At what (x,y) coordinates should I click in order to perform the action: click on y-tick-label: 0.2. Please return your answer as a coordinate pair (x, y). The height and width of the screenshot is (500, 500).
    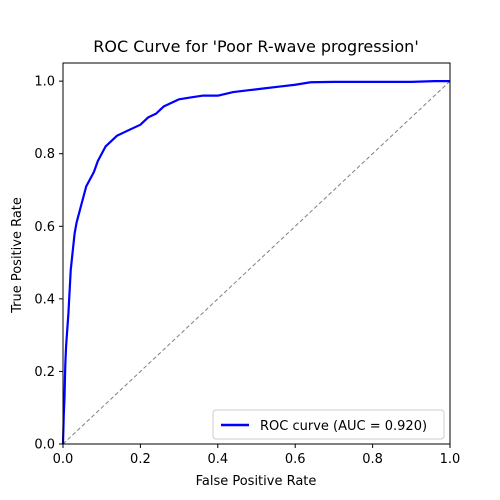
    Looking at the image, I should click on (44, 372).